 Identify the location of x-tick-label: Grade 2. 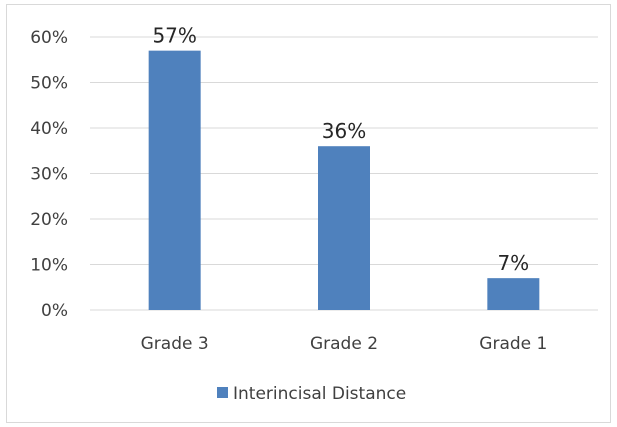
(344, 344).